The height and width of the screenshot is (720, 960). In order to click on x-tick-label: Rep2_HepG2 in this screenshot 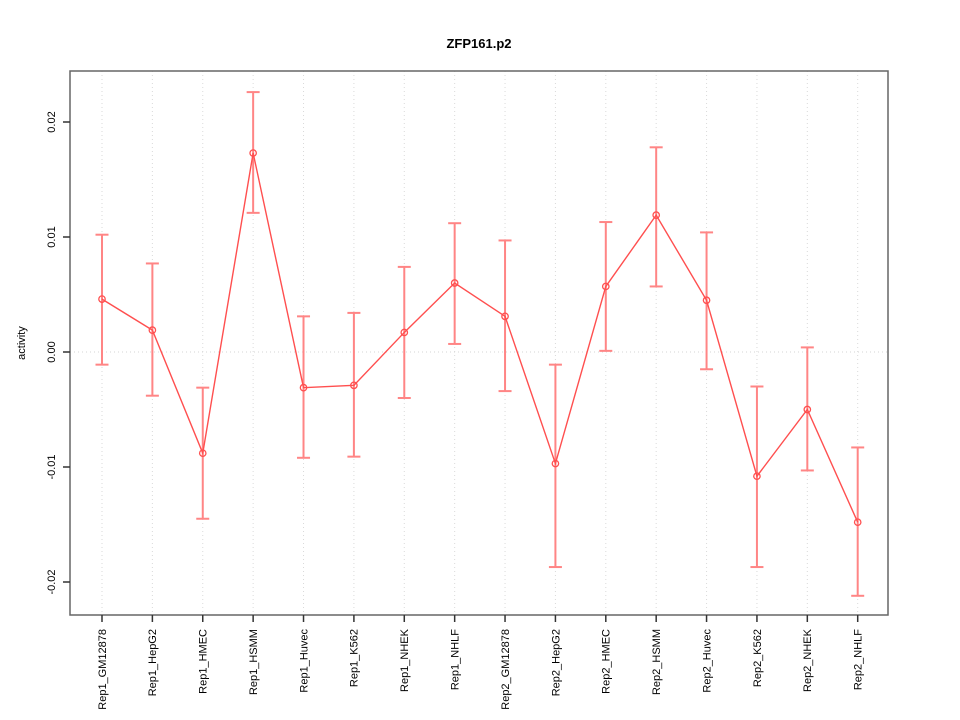, I will do `click(556, 662)`.